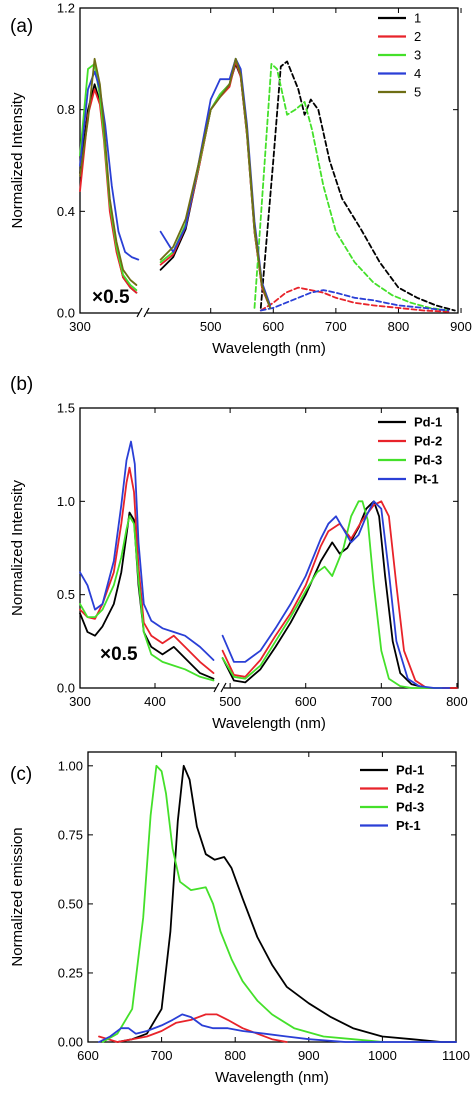  I want to click on y-tick-label: 1.0, so click(66, 501).